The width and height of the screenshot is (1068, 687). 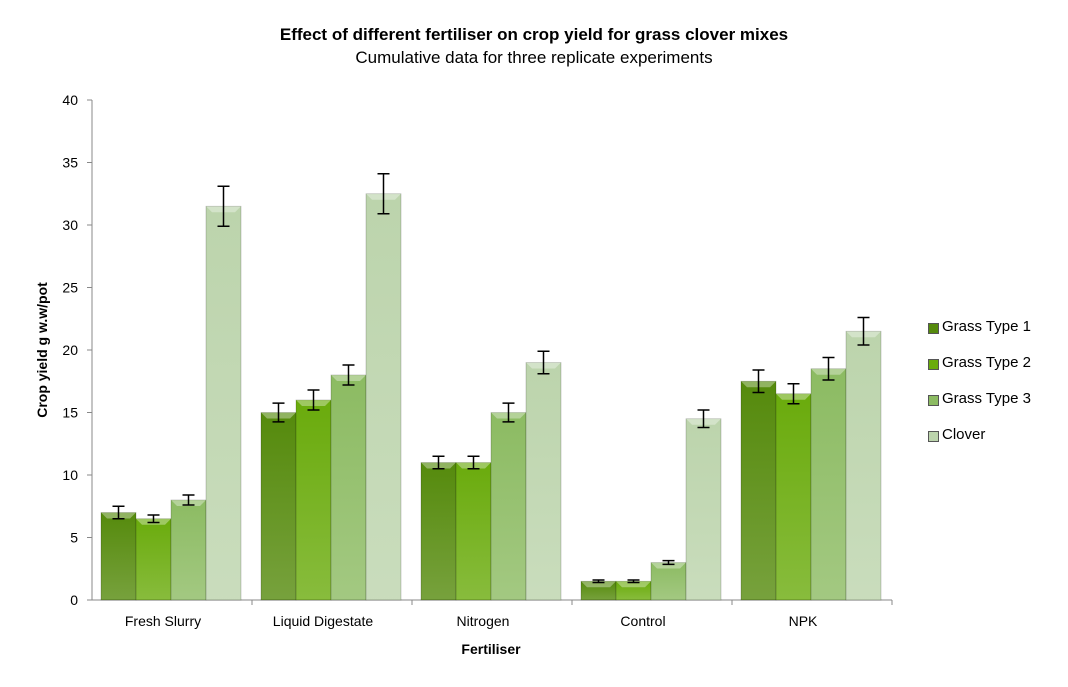 What do you see at coordinates (70, 413) in the screenshot?
I see `y-tick-label: 15` at bounding box center [70, 413].